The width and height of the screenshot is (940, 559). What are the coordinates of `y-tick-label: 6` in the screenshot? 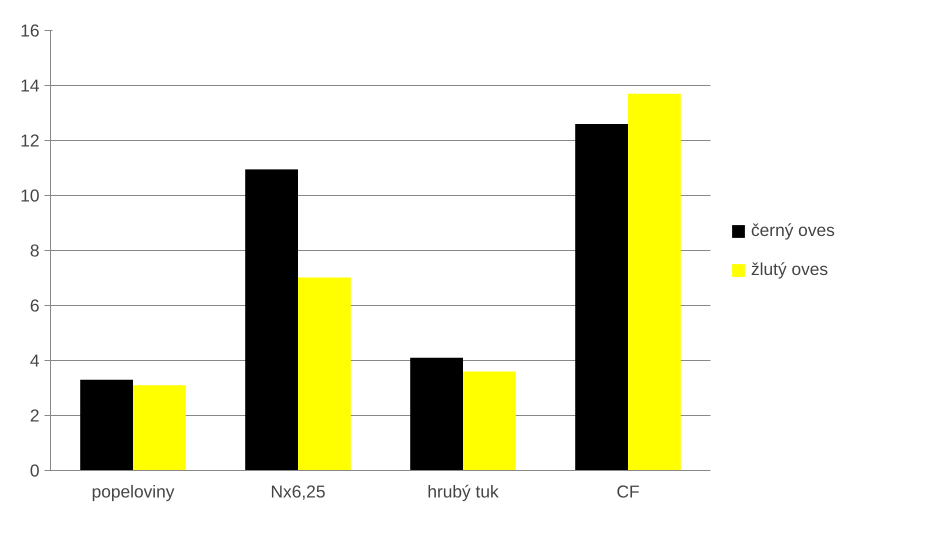 It's located at (35, 306).